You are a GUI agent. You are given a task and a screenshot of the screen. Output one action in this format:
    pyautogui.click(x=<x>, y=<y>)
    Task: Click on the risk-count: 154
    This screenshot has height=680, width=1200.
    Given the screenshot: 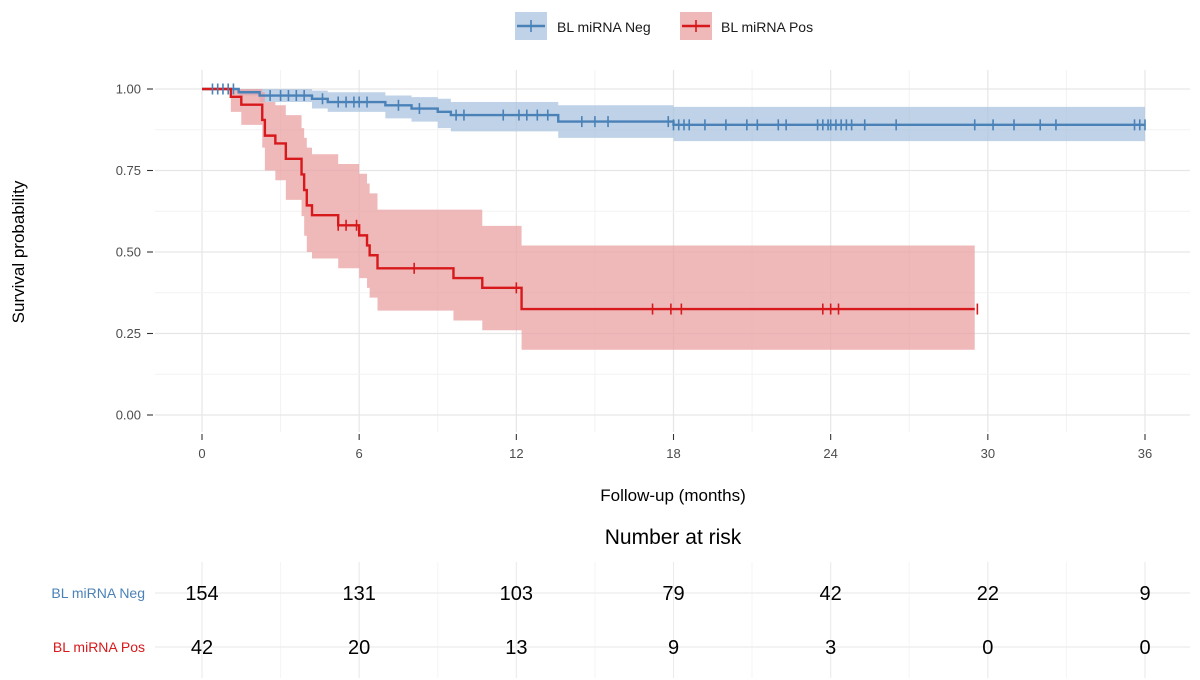 What is the action you would take?
    pyautogui.click(x=201, y=594)
    